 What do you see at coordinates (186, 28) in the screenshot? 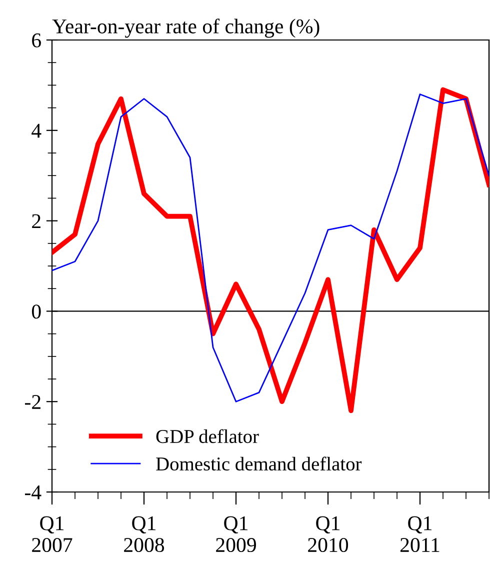
I see `chart-title: Year-on-year rate of change (%)` at bounding box center [186, 28].